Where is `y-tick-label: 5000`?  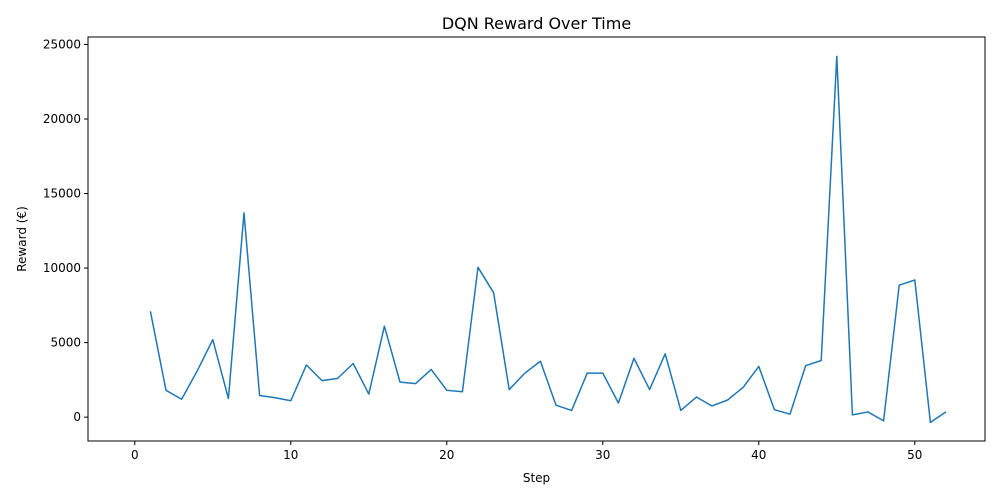
y-tick-label: 5000 is located at coordinates (65, 343).